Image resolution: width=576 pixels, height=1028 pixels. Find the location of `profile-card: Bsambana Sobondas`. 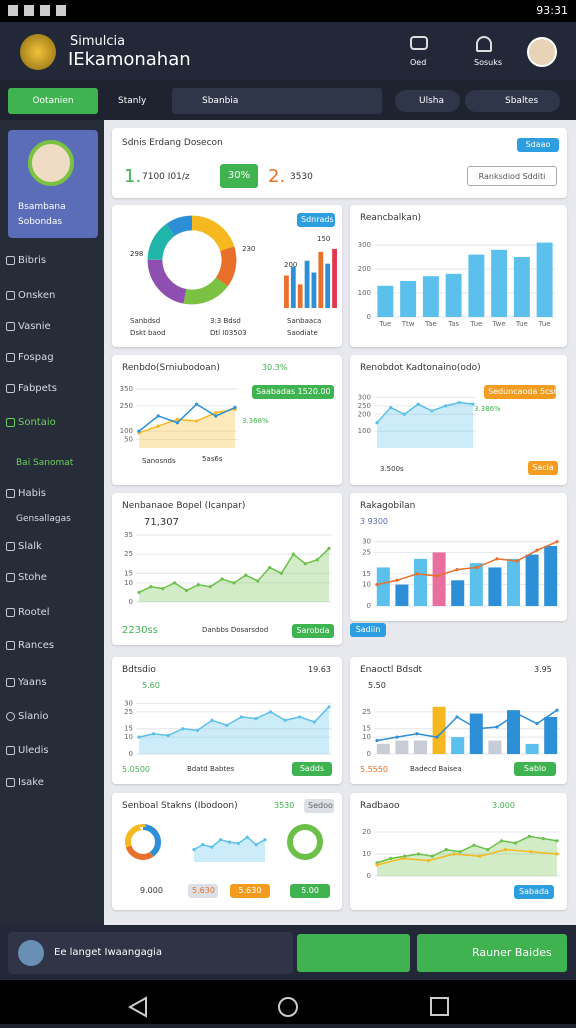

profile-card: Bsambana Sobondas is located at coordinates (53, 184).